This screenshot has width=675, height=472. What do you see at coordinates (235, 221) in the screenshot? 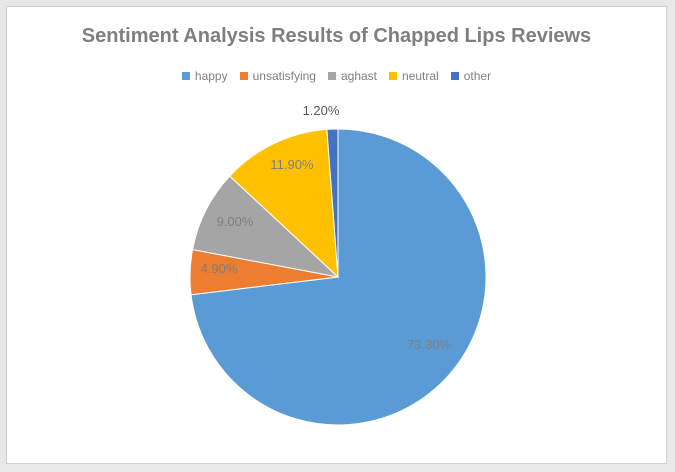
I see `data-label-aghast: 9.00%` at bounding box center [235, 221].